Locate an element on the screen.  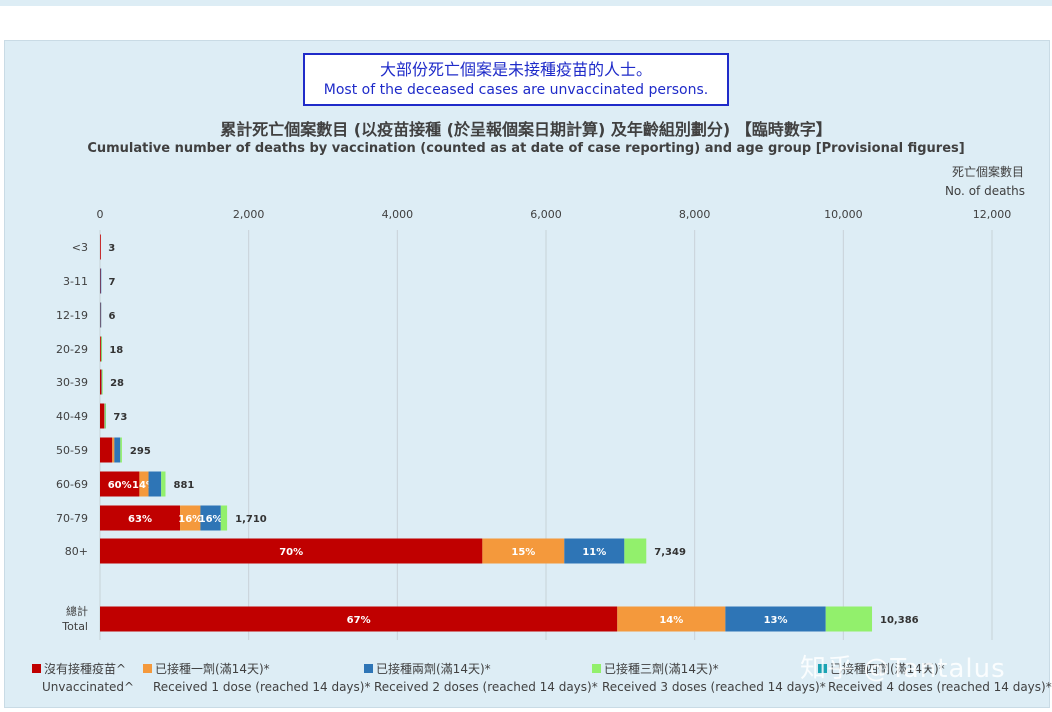
total-label: 7 is located at coordinates (112, 282).